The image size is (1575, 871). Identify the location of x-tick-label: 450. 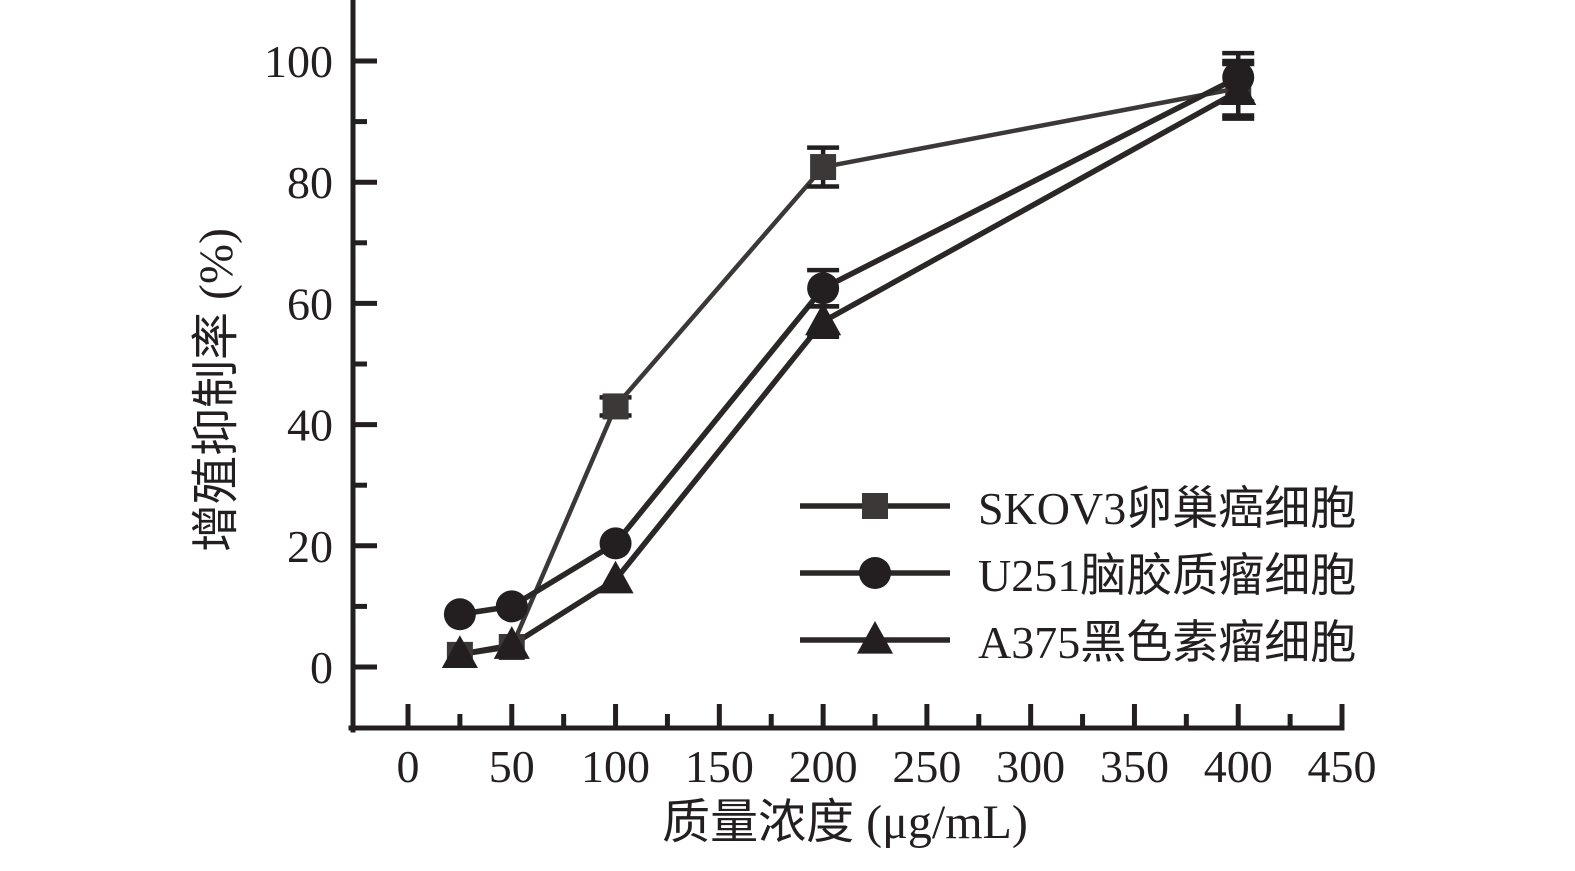
(1342, 766).